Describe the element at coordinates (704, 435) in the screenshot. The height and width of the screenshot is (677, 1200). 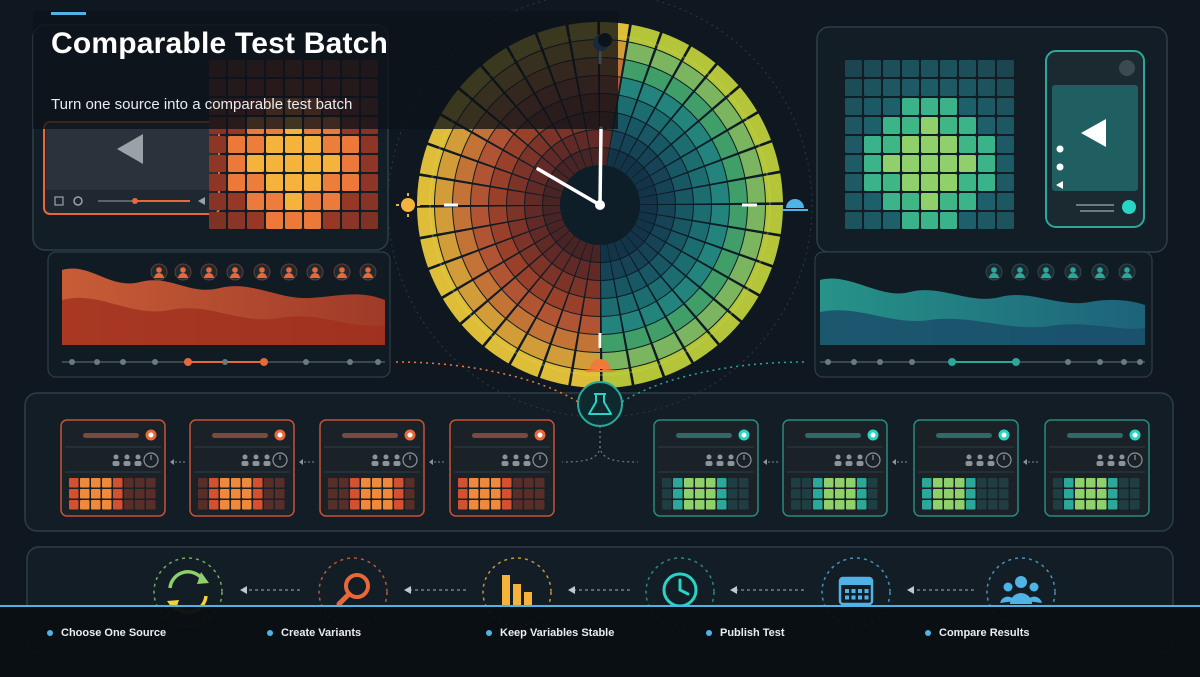
I see `card-title-bar` at that location.